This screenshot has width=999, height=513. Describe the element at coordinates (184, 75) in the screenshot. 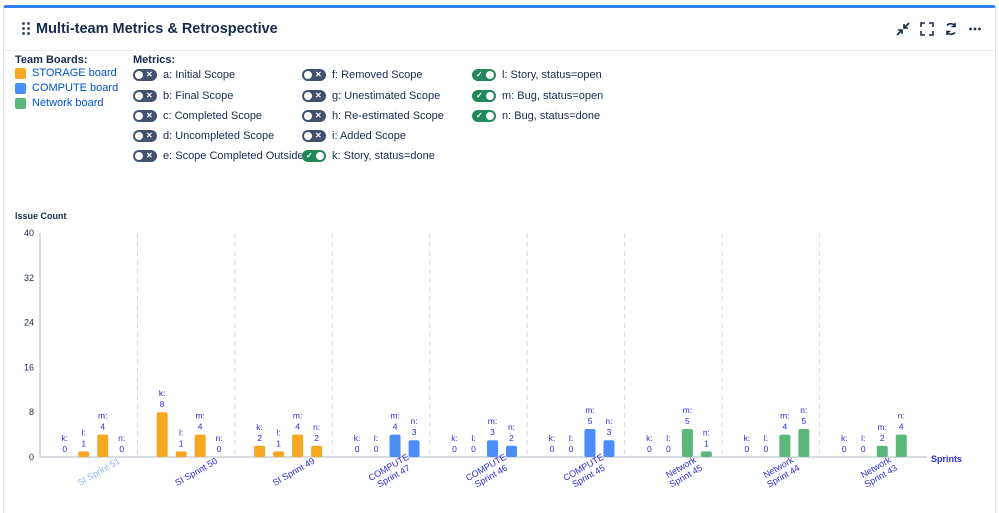

I see `metric-toggle-a: ✕ a: Initial Scope` at that location.